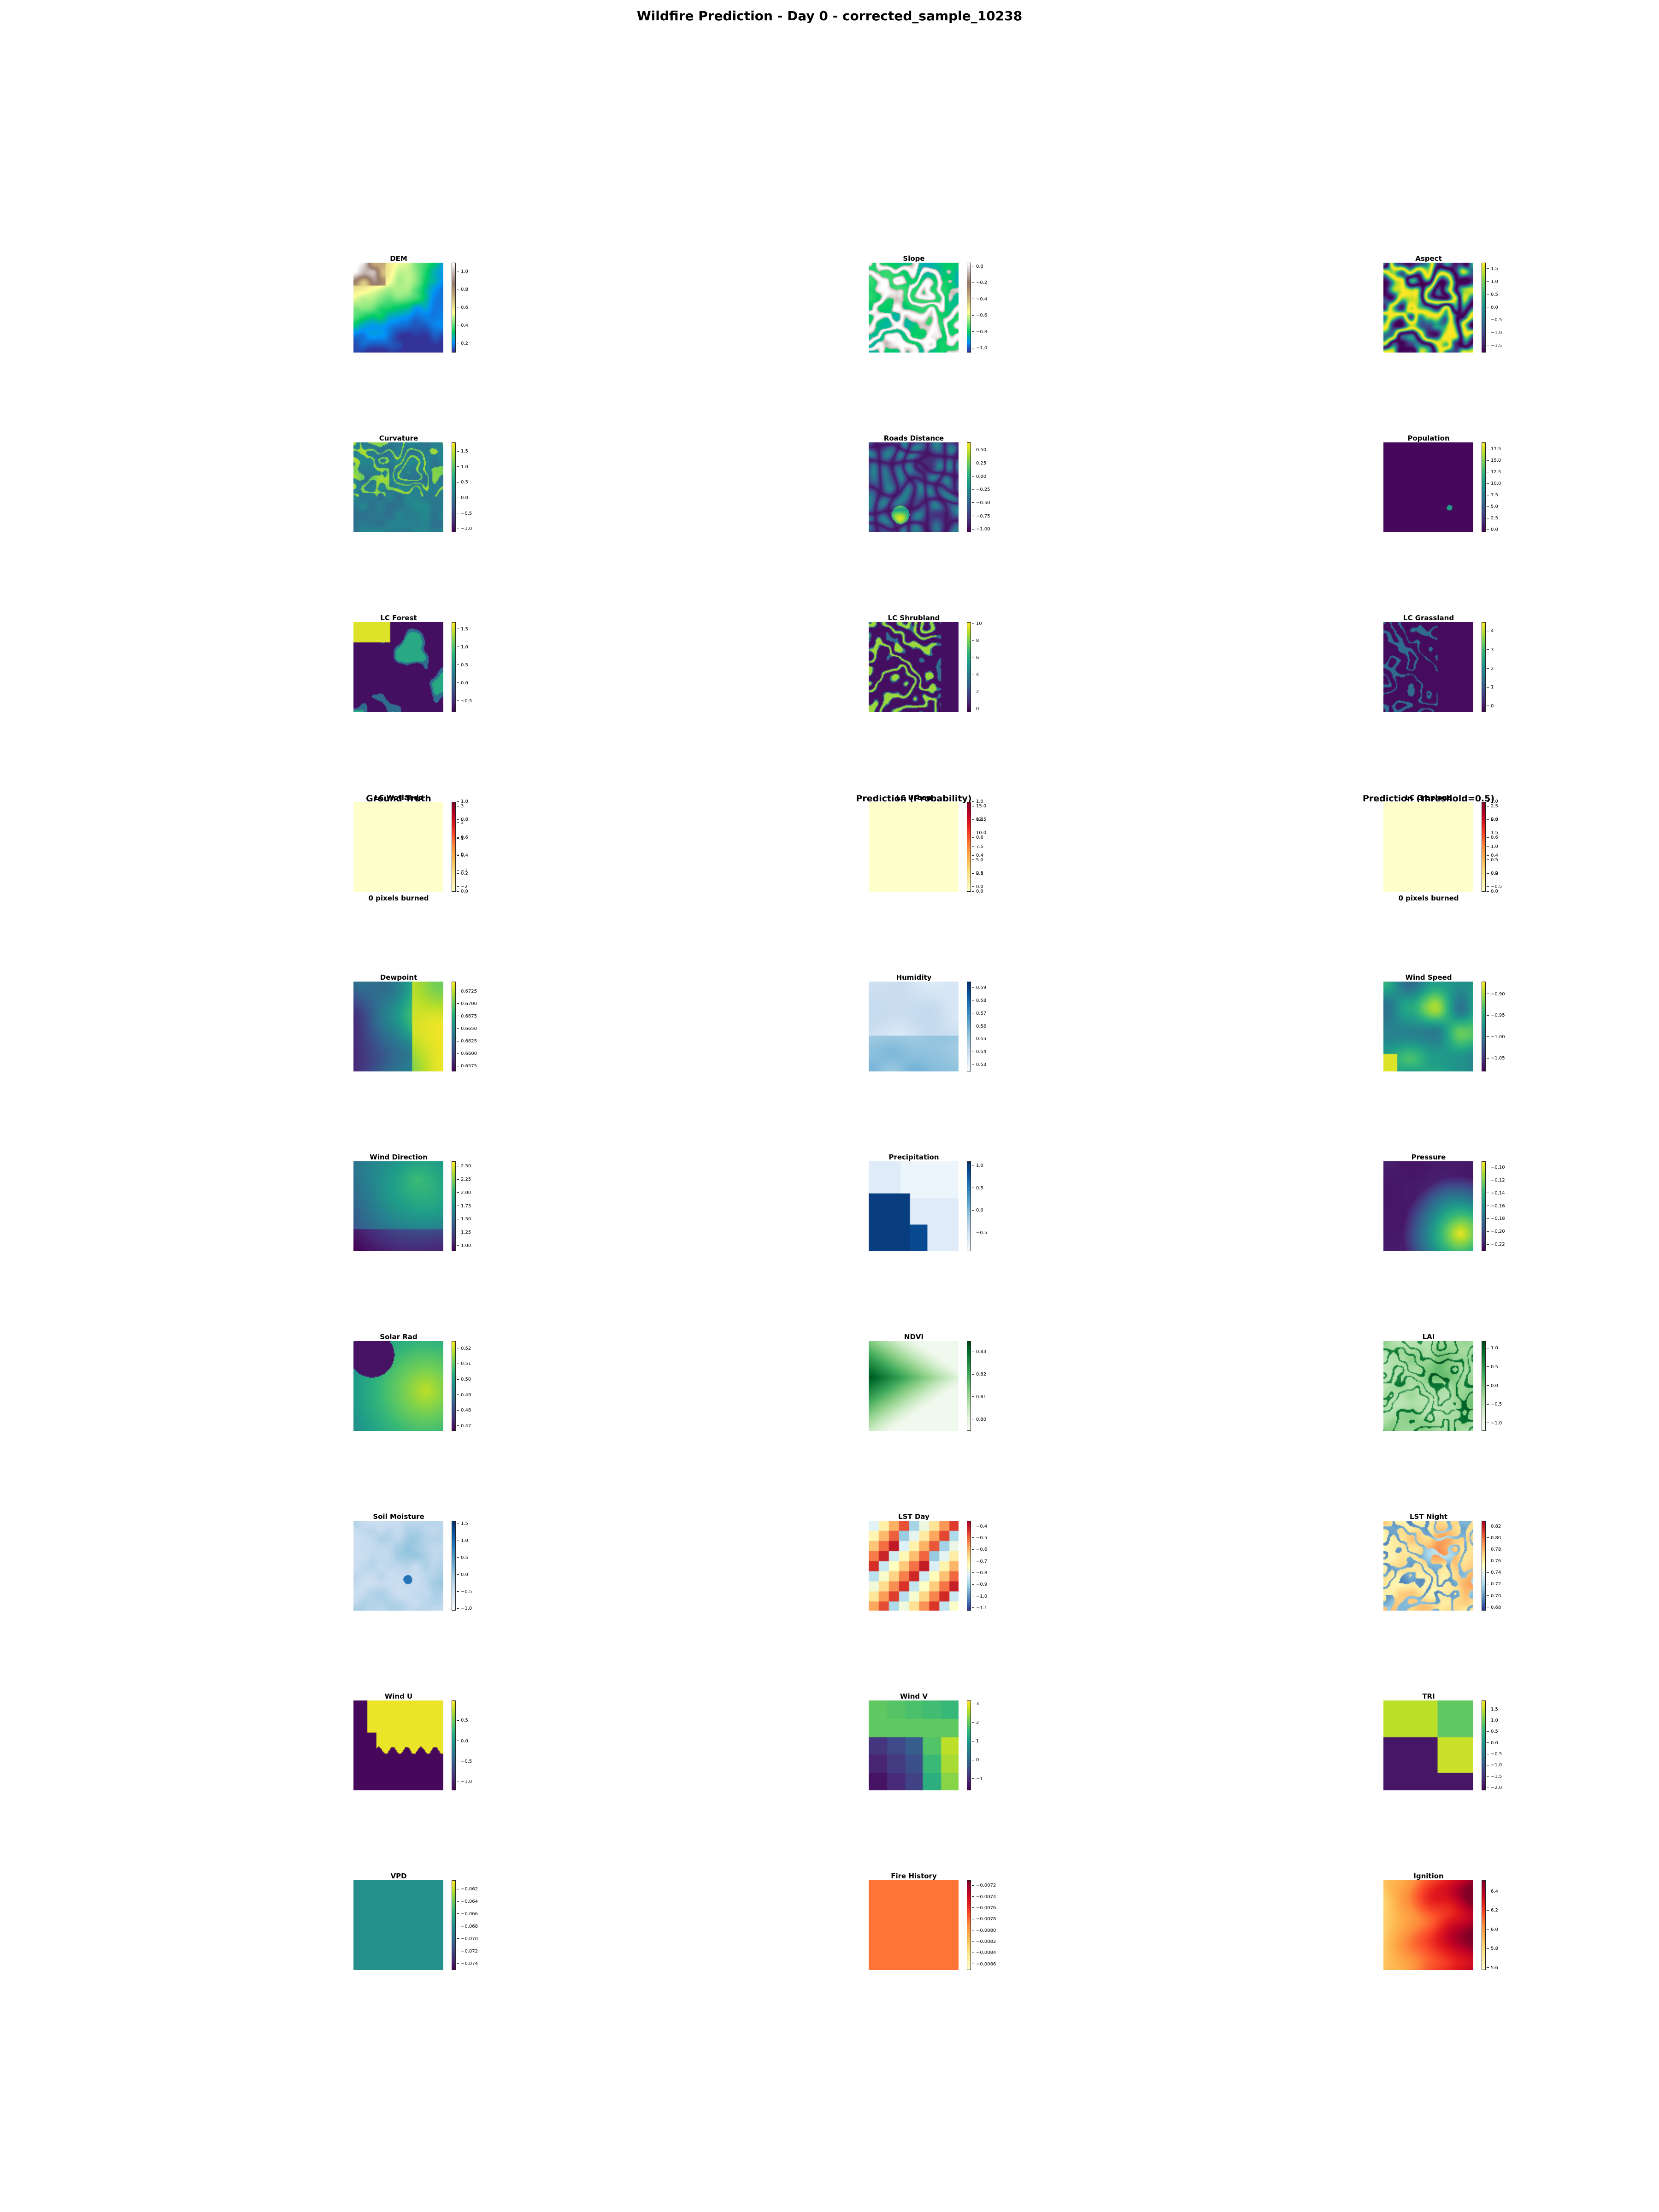 The image size is (1659, 2212). What do you see at coordinates (467, 1889) in the screenshot?
I see `colorbar-tick-label: −0.062` at bounding box center [467, 1889].